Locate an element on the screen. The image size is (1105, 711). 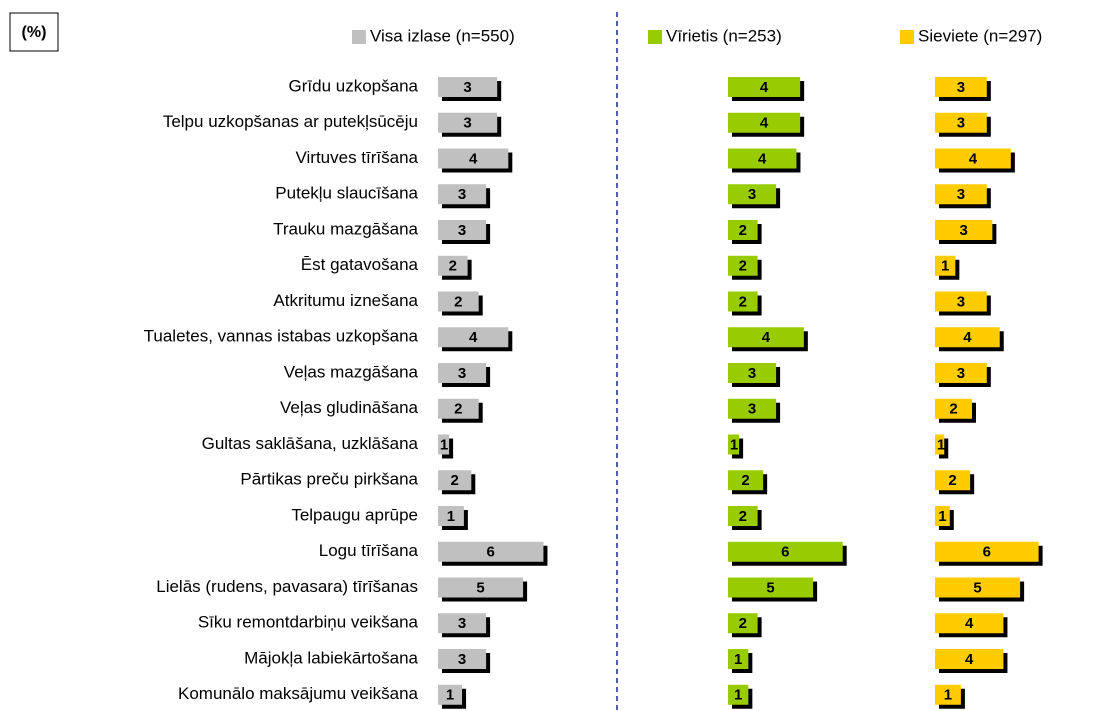
category-label: Veļas mazgāšana is located at coordinates (351, 371).